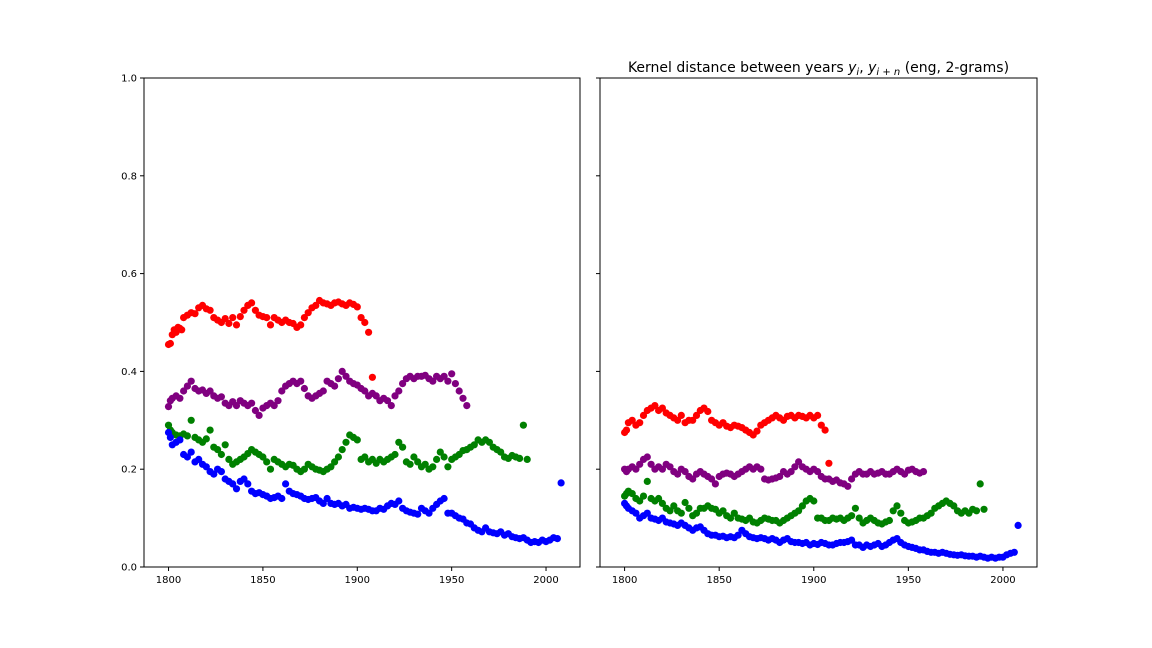 The image size is (1152, 648). Describe the element at coordinates (624, 580) in the screenshot. I see `x-tick-label: 1800` at that location.